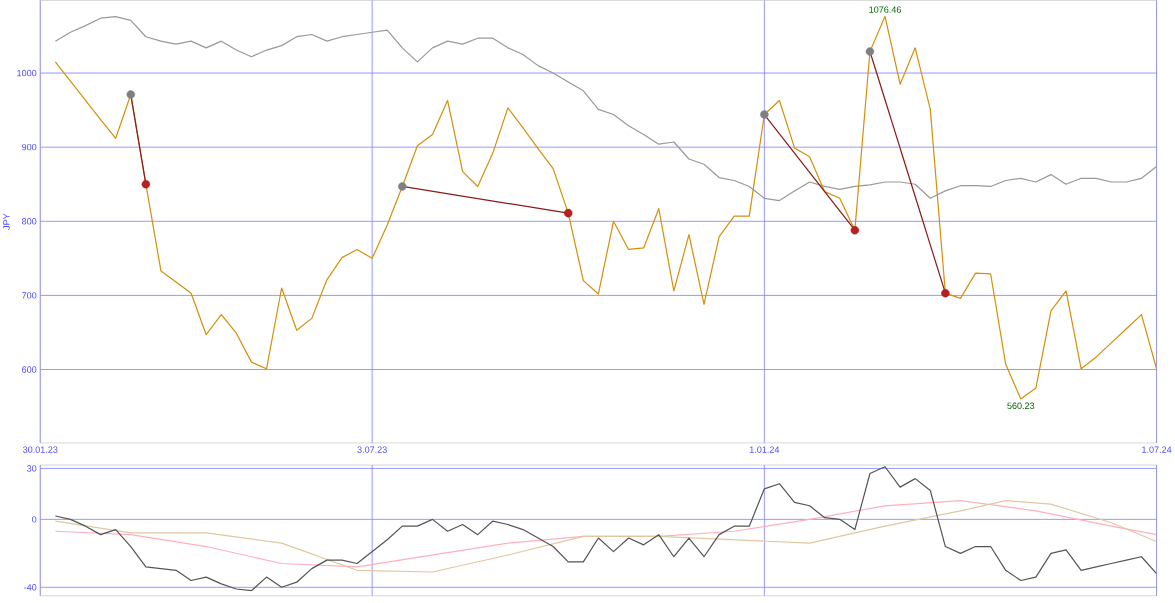 This screenshot has height=603, width=1175. I want to click on y-tick-label: 1000, so click(27, 73).